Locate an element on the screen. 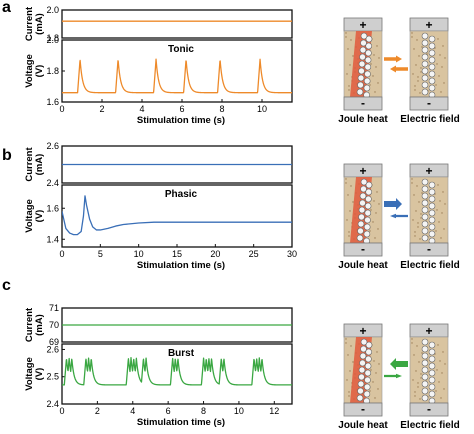 The image size is (474, 434). electric-field-label: Electric field is located at coordinates (429, 265).